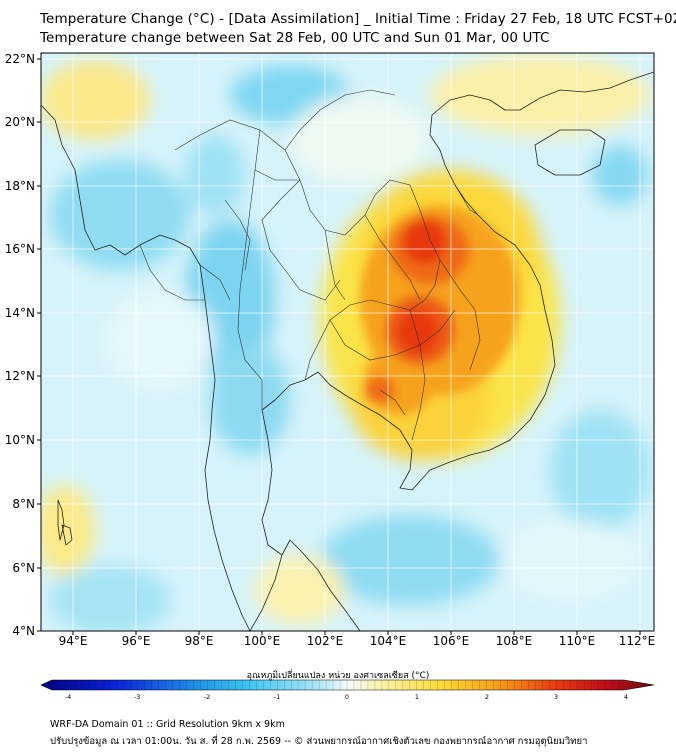 The width and height of the screenshot is (676, 756). I want to click on lat-tick-10: 10°N, so click(20, 440).